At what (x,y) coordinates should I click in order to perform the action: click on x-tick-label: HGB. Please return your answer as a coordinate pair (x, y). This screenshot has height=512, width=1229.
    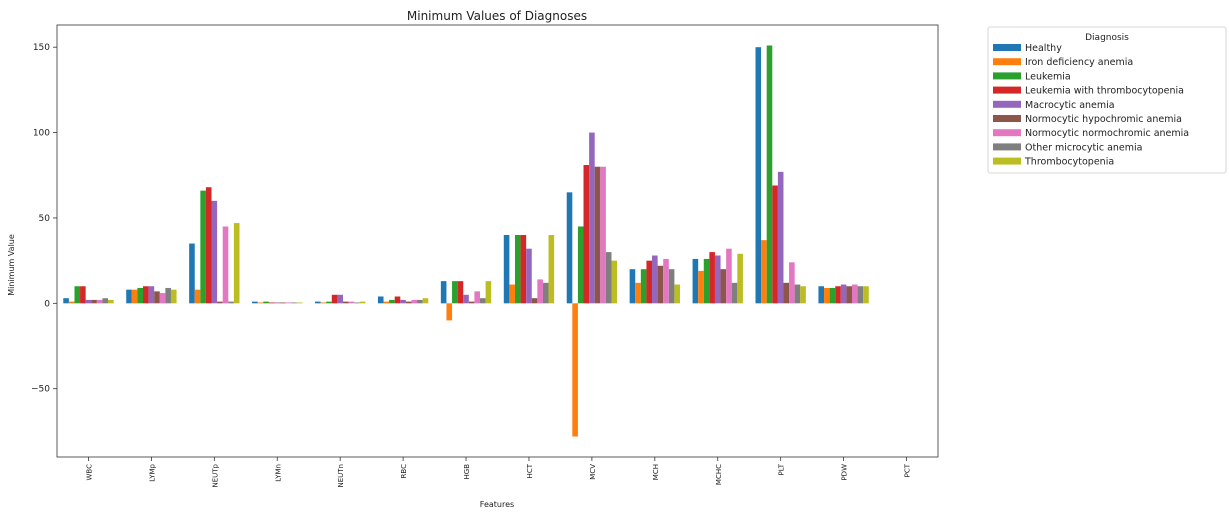
    Looking at the image, I should click on (467, 472).